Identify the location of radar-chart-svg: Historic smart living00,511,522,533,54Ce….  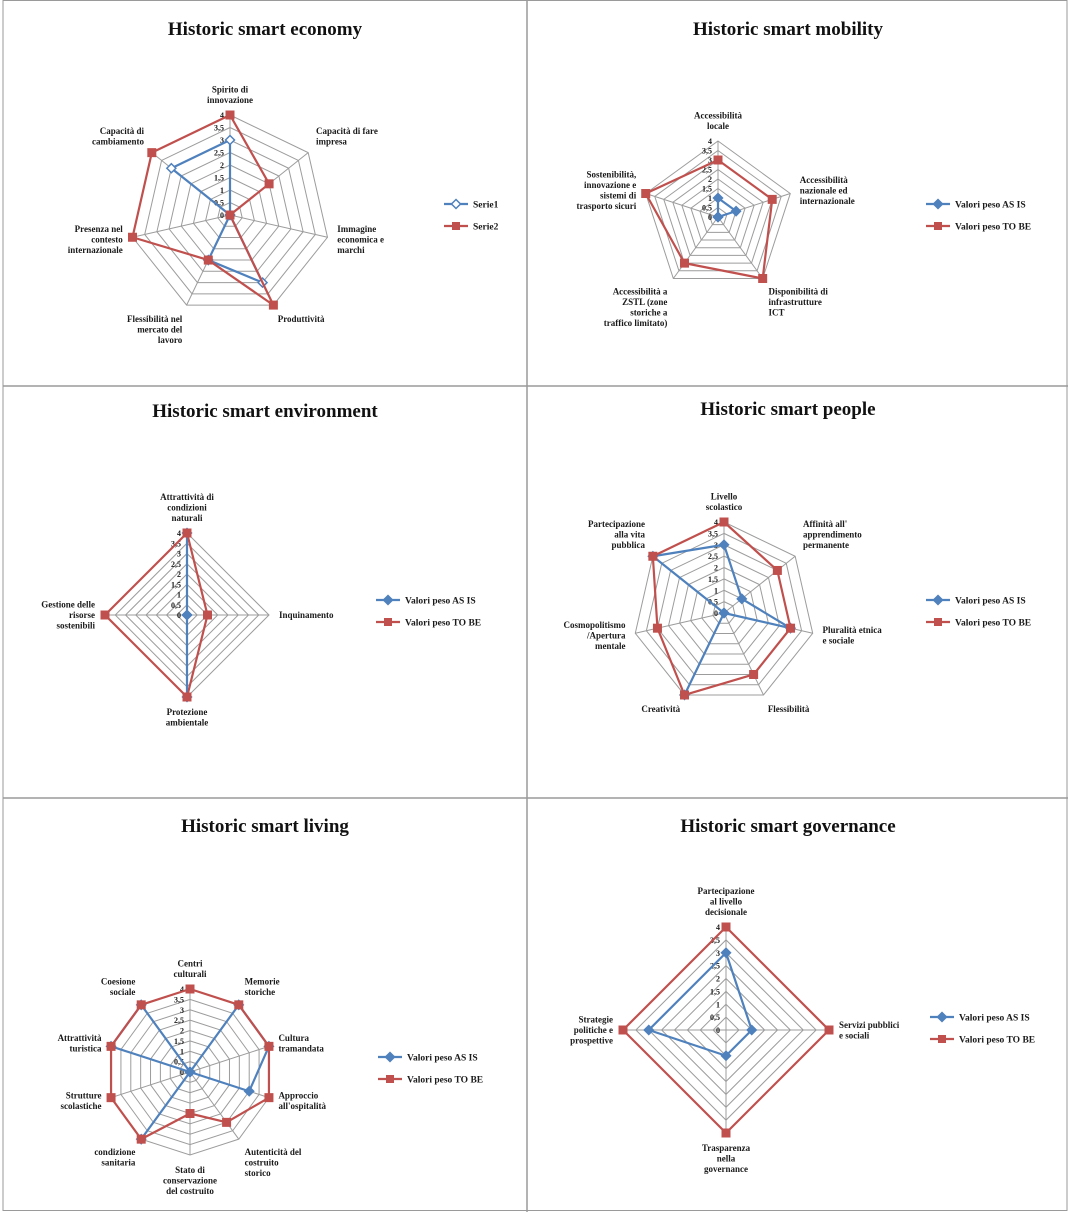
(271, 1006).